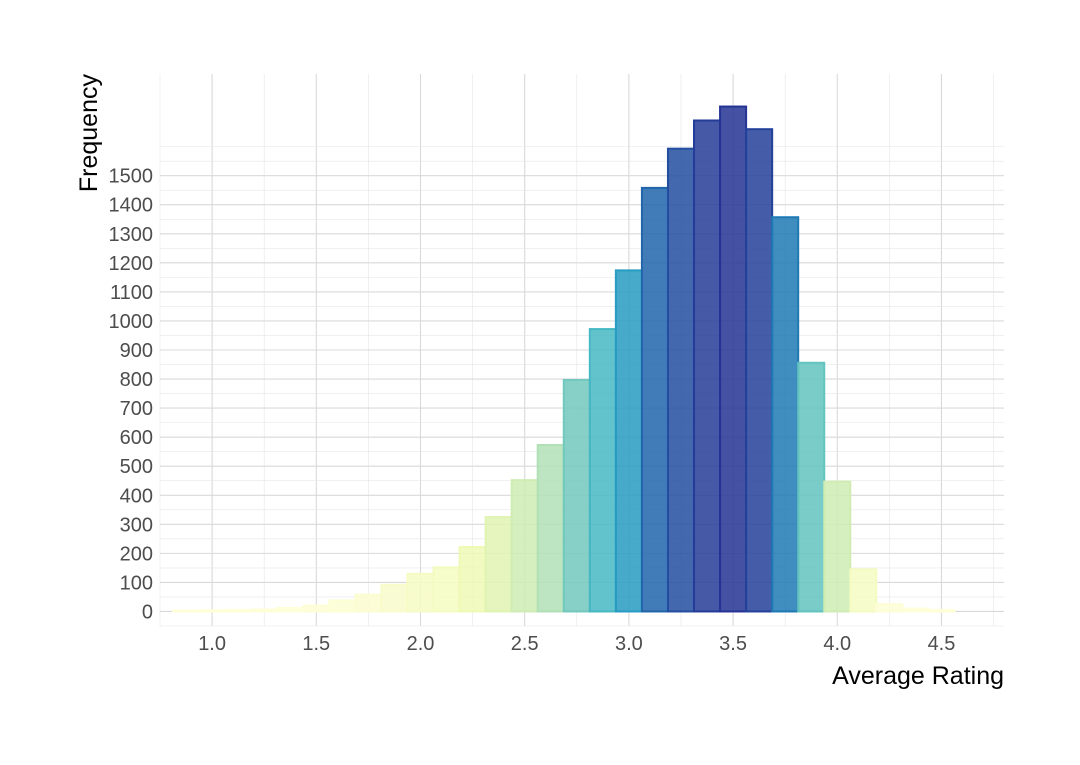  Describe the element at coordinates (421, 644) in the screenshot. I see `x-tick-label: 2.0` at that location.